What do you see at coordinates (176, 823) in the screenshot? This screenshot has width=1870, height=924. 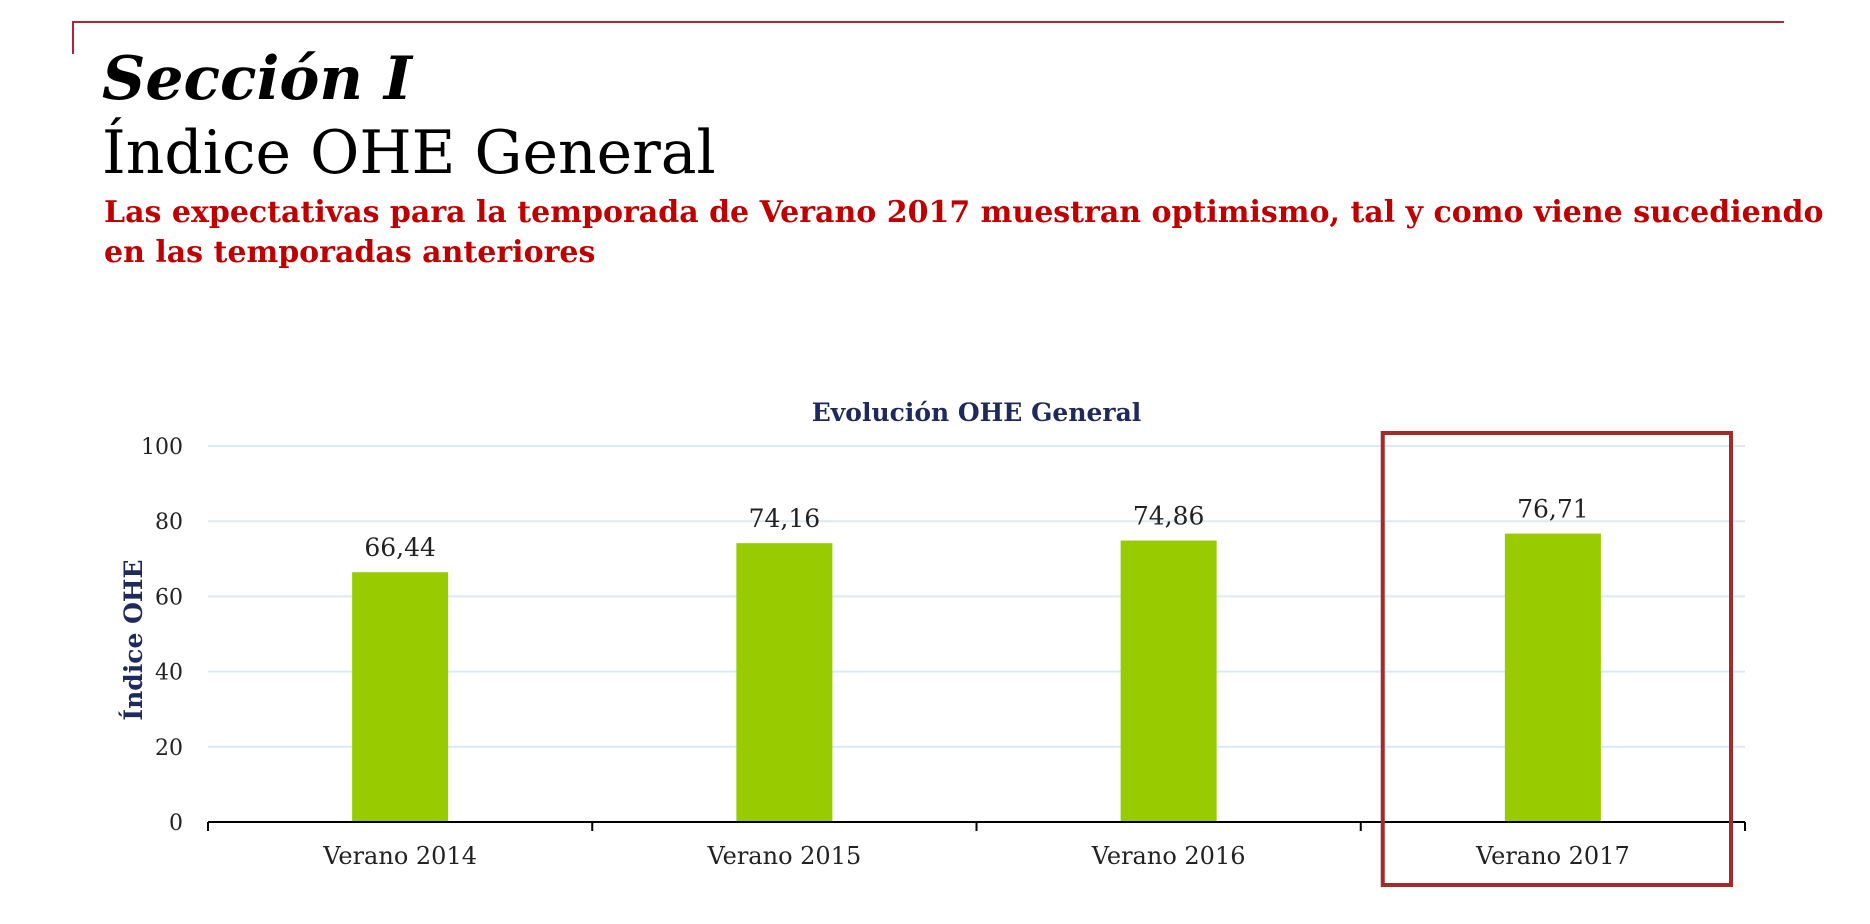 I see `y-tick-label: 0` at bounding box center [176, 823].